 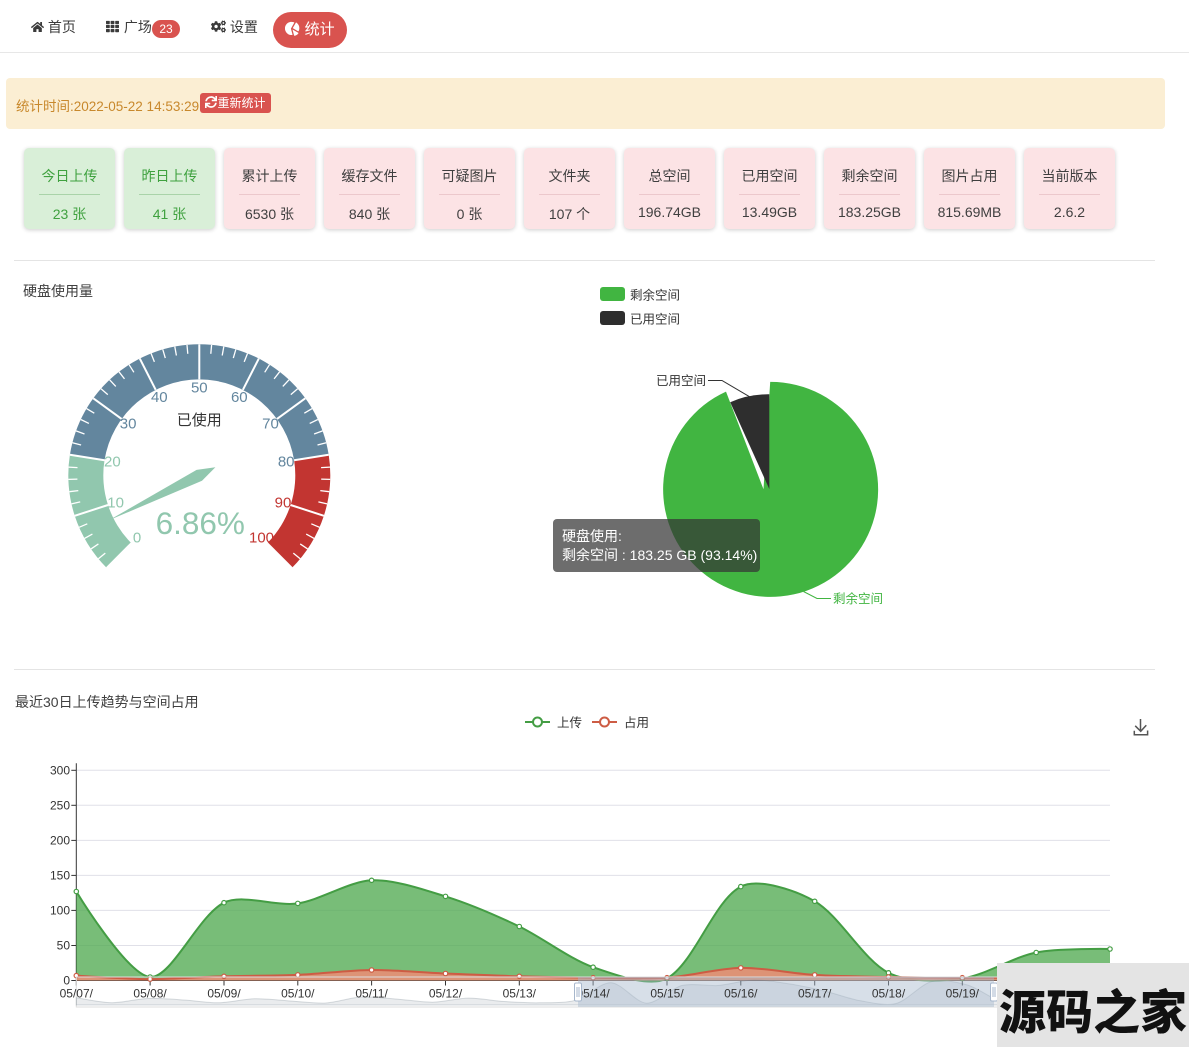 What do you see at coordinates (60, 875) in the screenshot?
I see `svg-text: 150` at bounding box center [60, 875].